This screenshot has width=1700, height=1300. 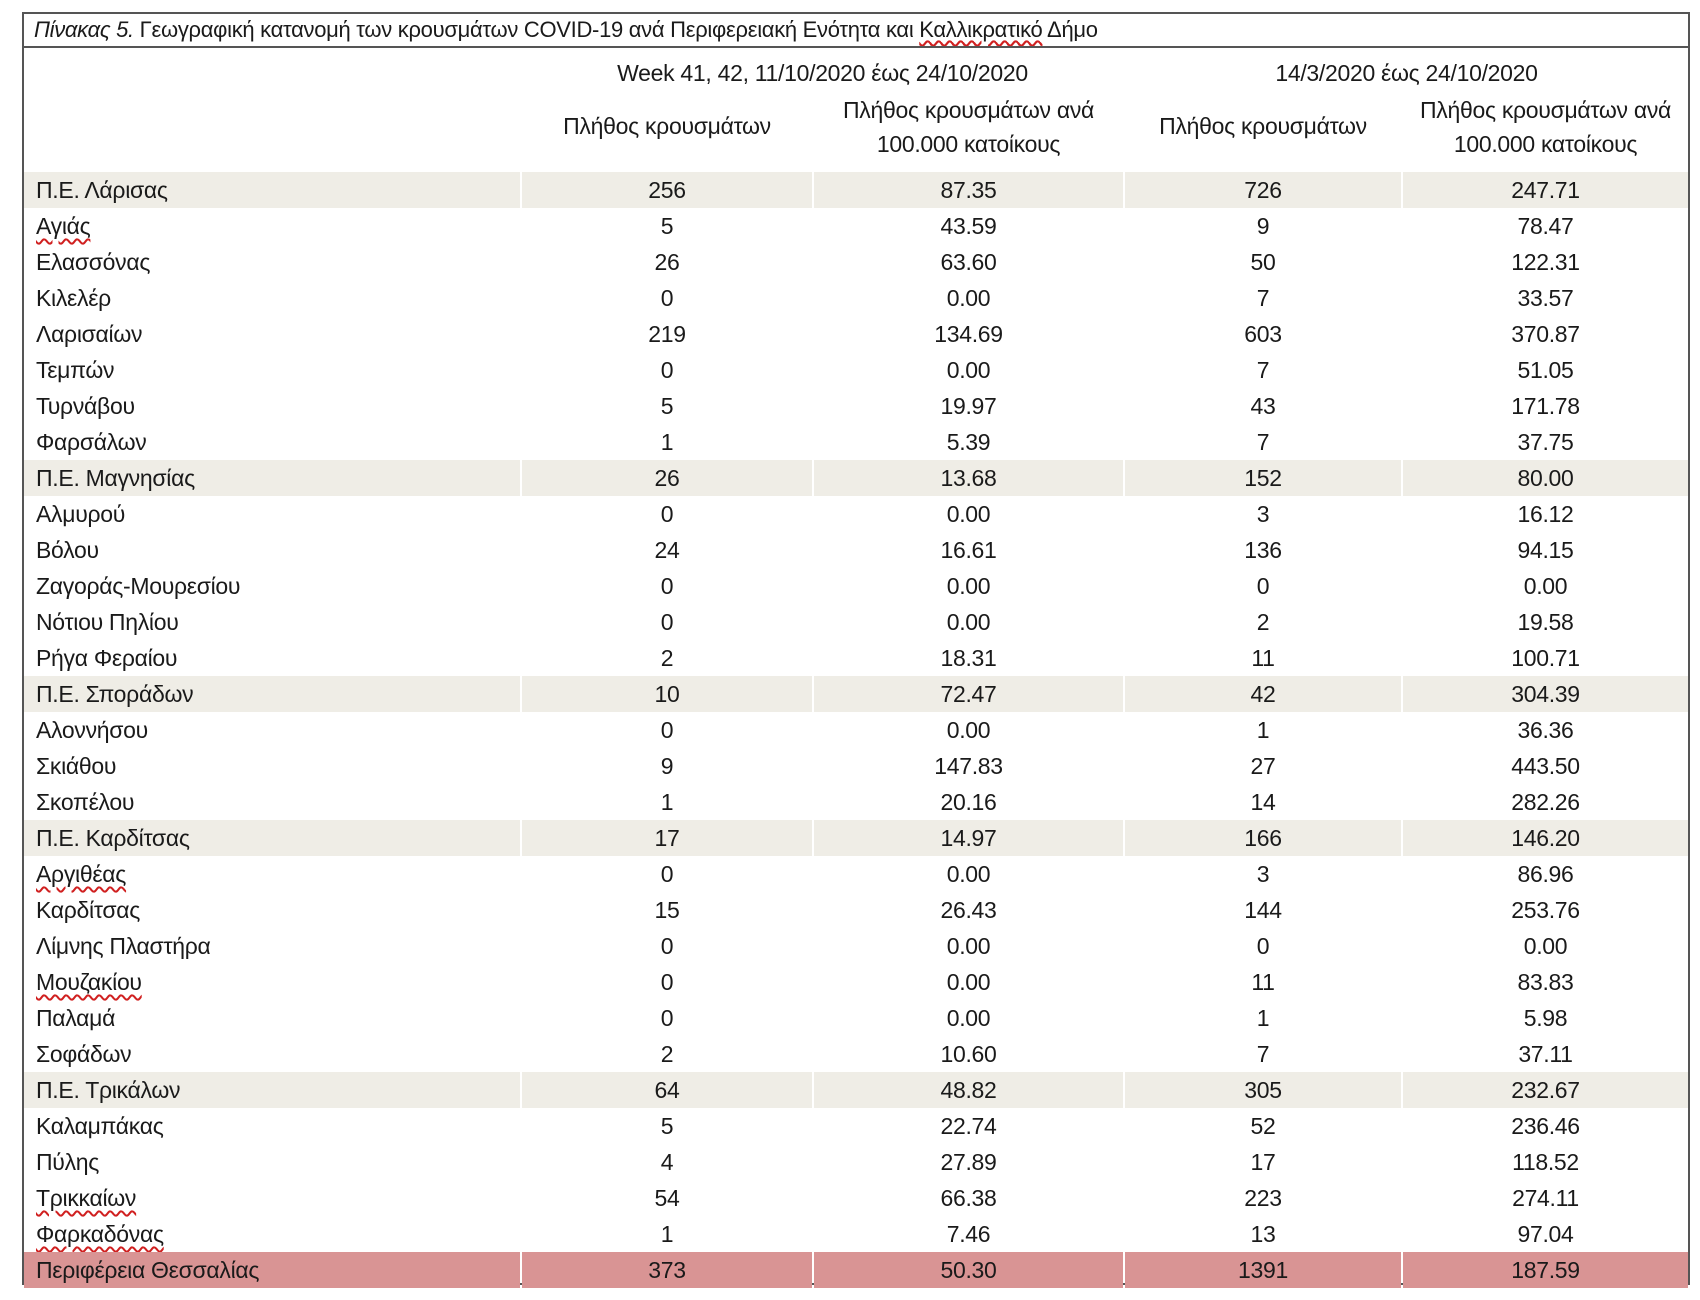 I want to click on period1-count-cell: 256, so click(x=667, y=190).